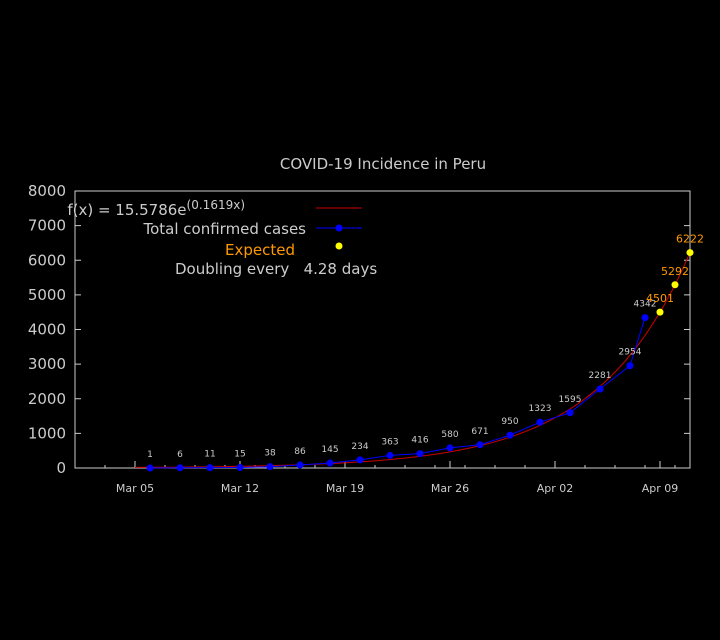  I want to click on data-label-cases: 363, so click(389, 442).